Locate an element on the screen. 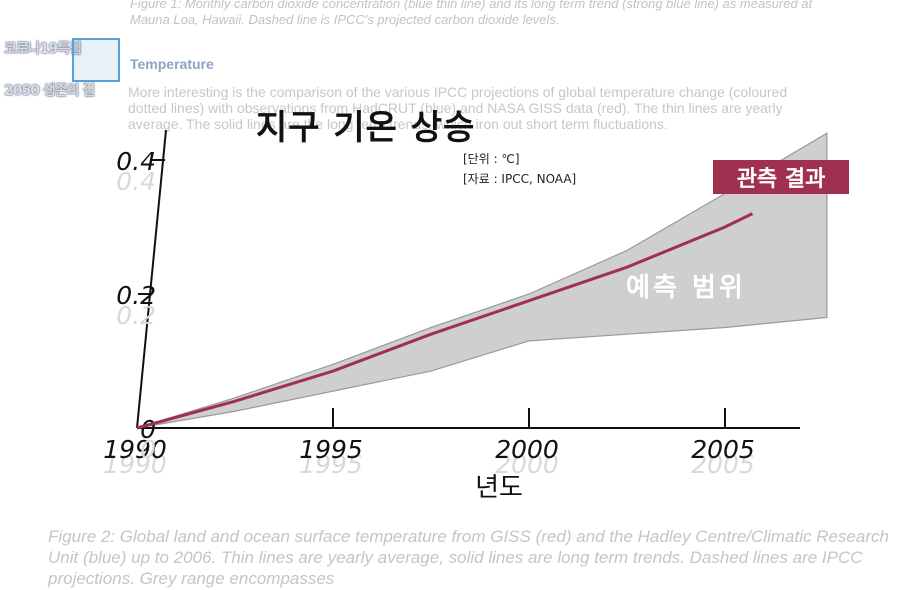  y-tick-shadow-0: 0 is located at coordinates (148, 449).